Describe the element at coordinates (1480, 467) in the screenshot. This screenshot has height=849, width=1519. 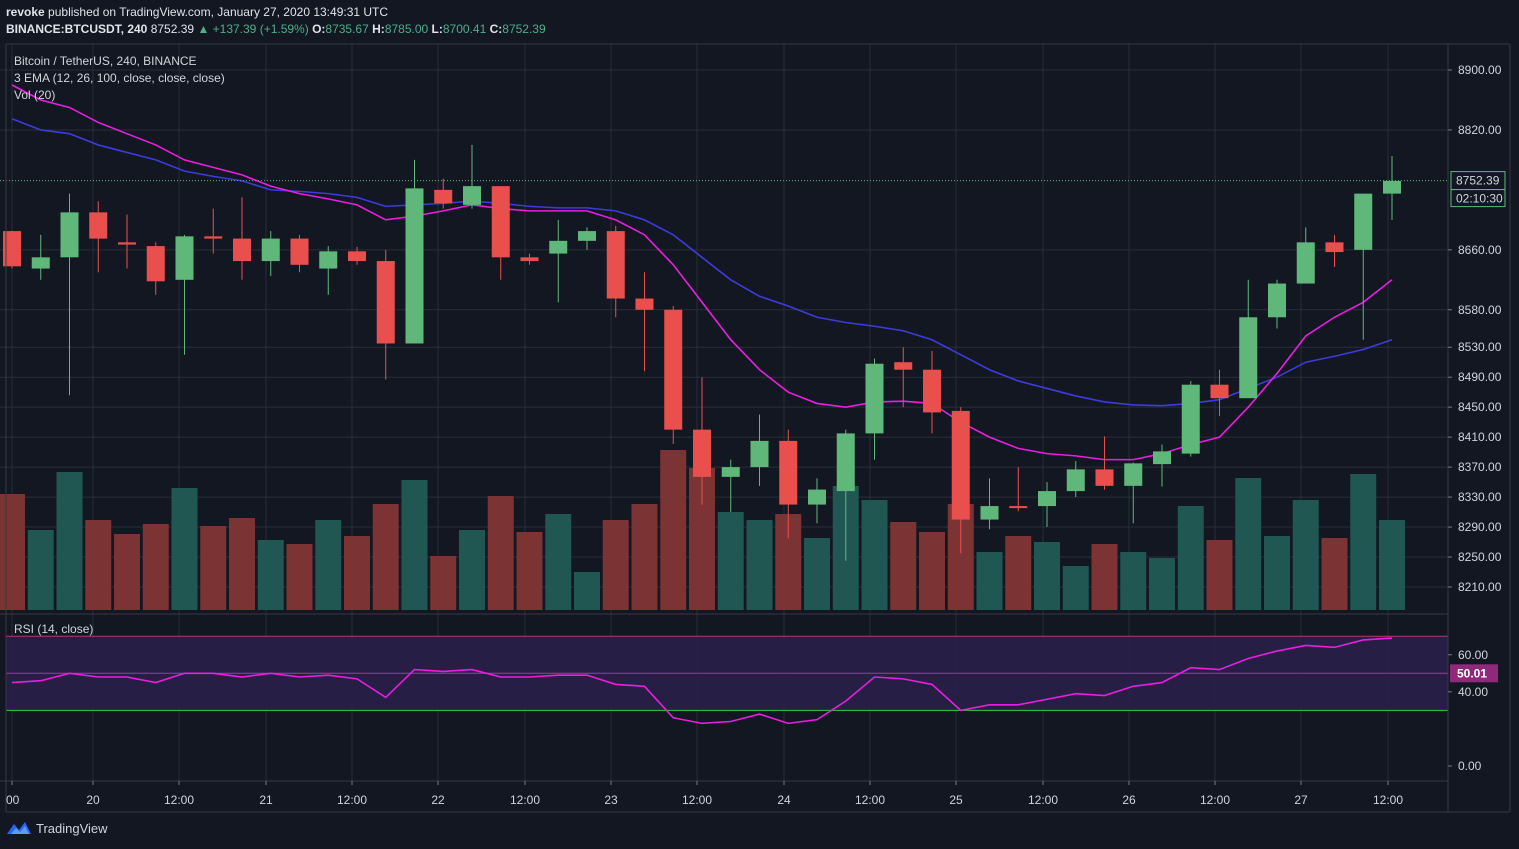
I see `price-tick-label: 8370.00` at that location.